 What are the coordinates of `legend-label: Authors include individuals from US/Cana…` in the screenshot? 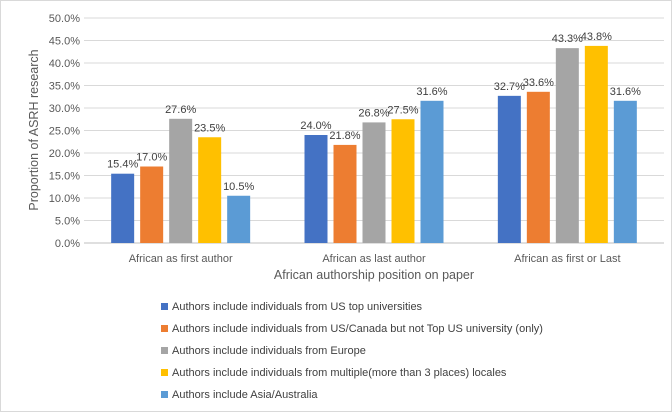 It's located at (357, 329).